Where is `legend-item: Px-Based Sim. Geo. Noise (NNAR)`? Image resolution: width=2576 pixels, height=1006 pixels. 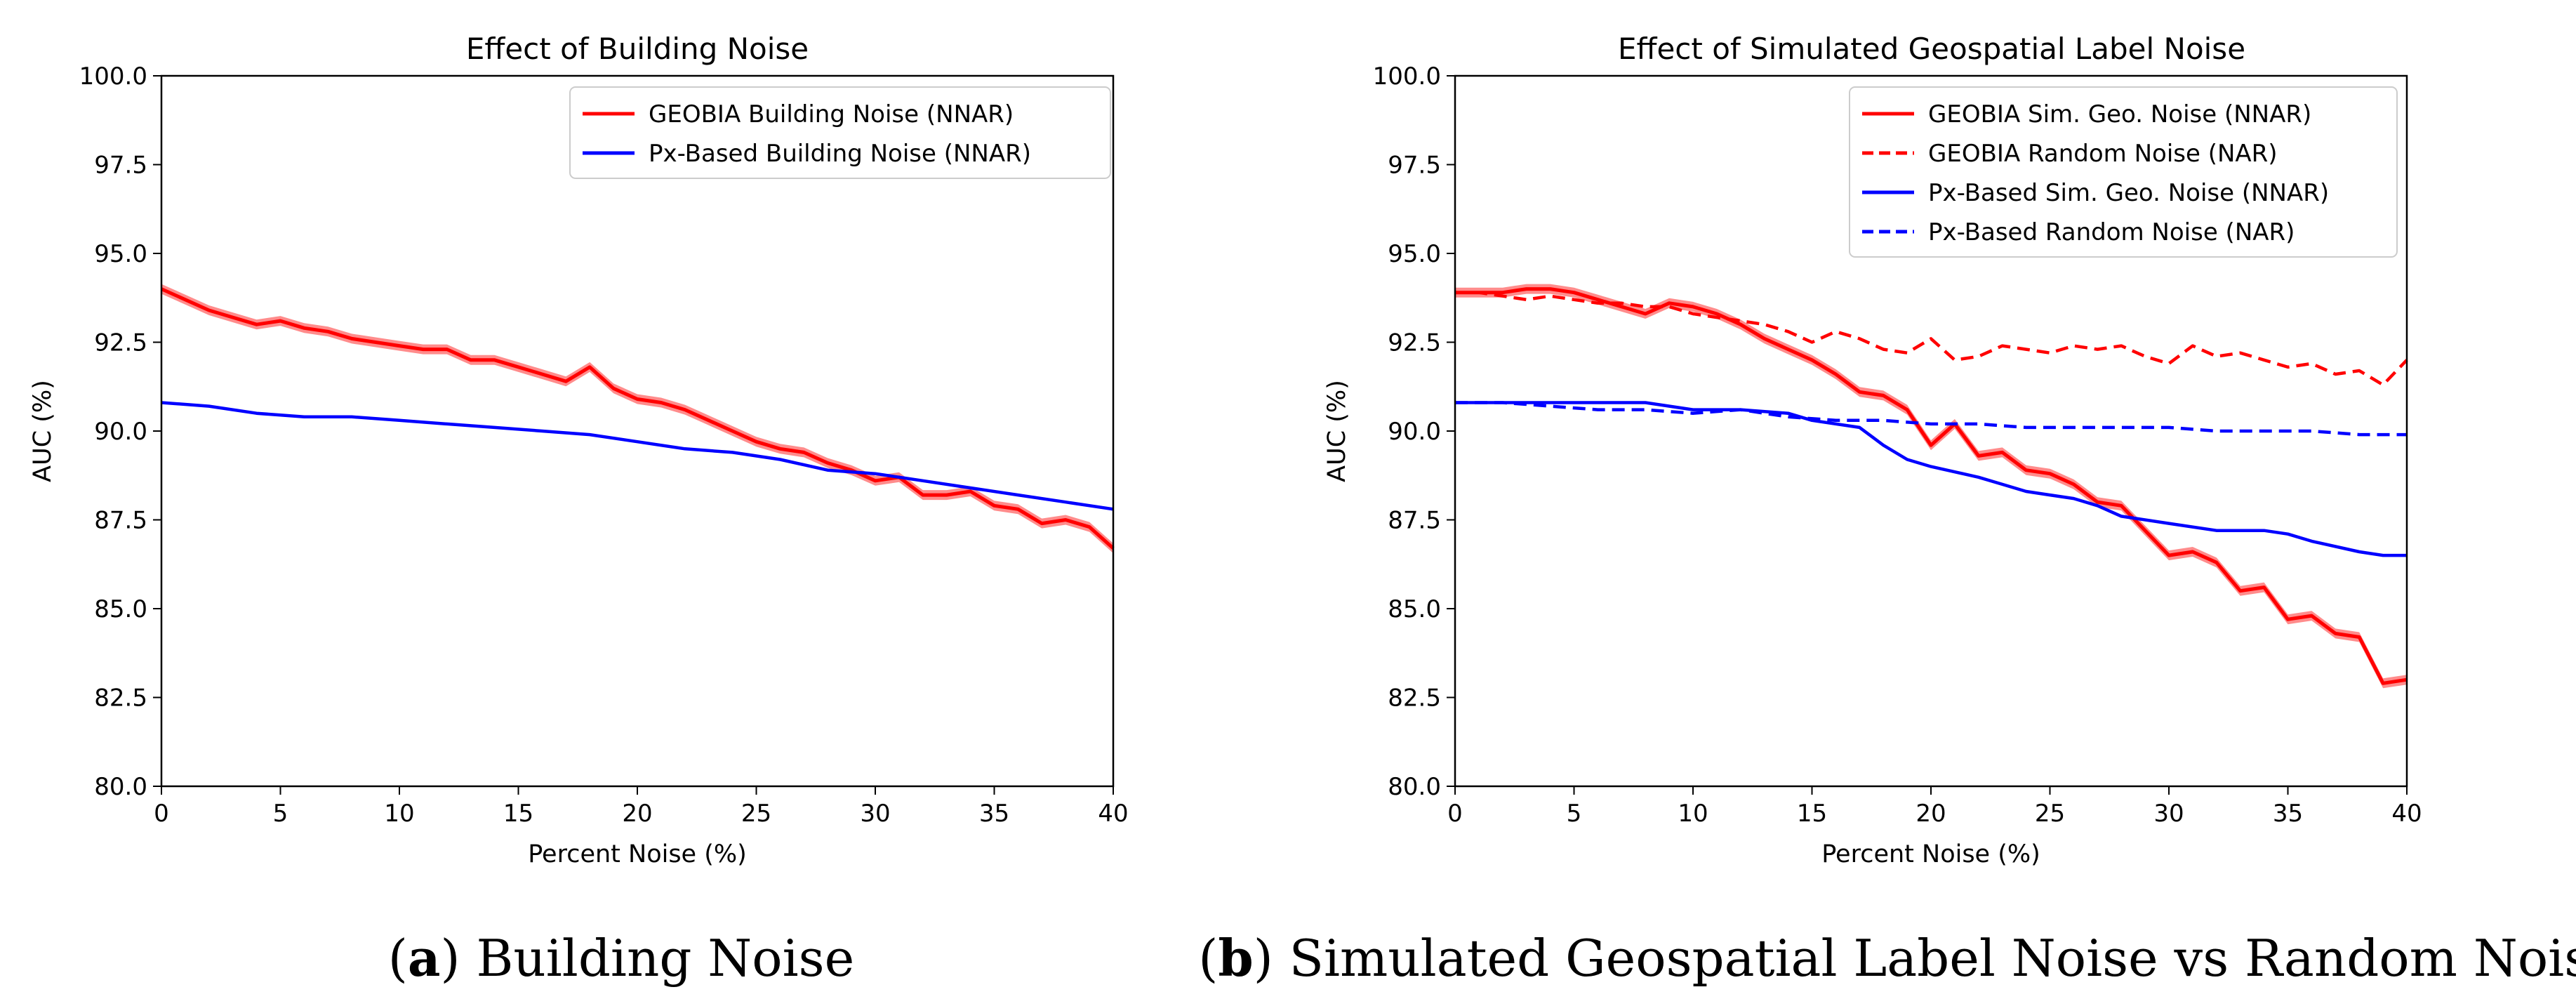
legend-item: Px-Based Sim. Geo. Noise (NNAR) is located at coordinates (2095, 193).